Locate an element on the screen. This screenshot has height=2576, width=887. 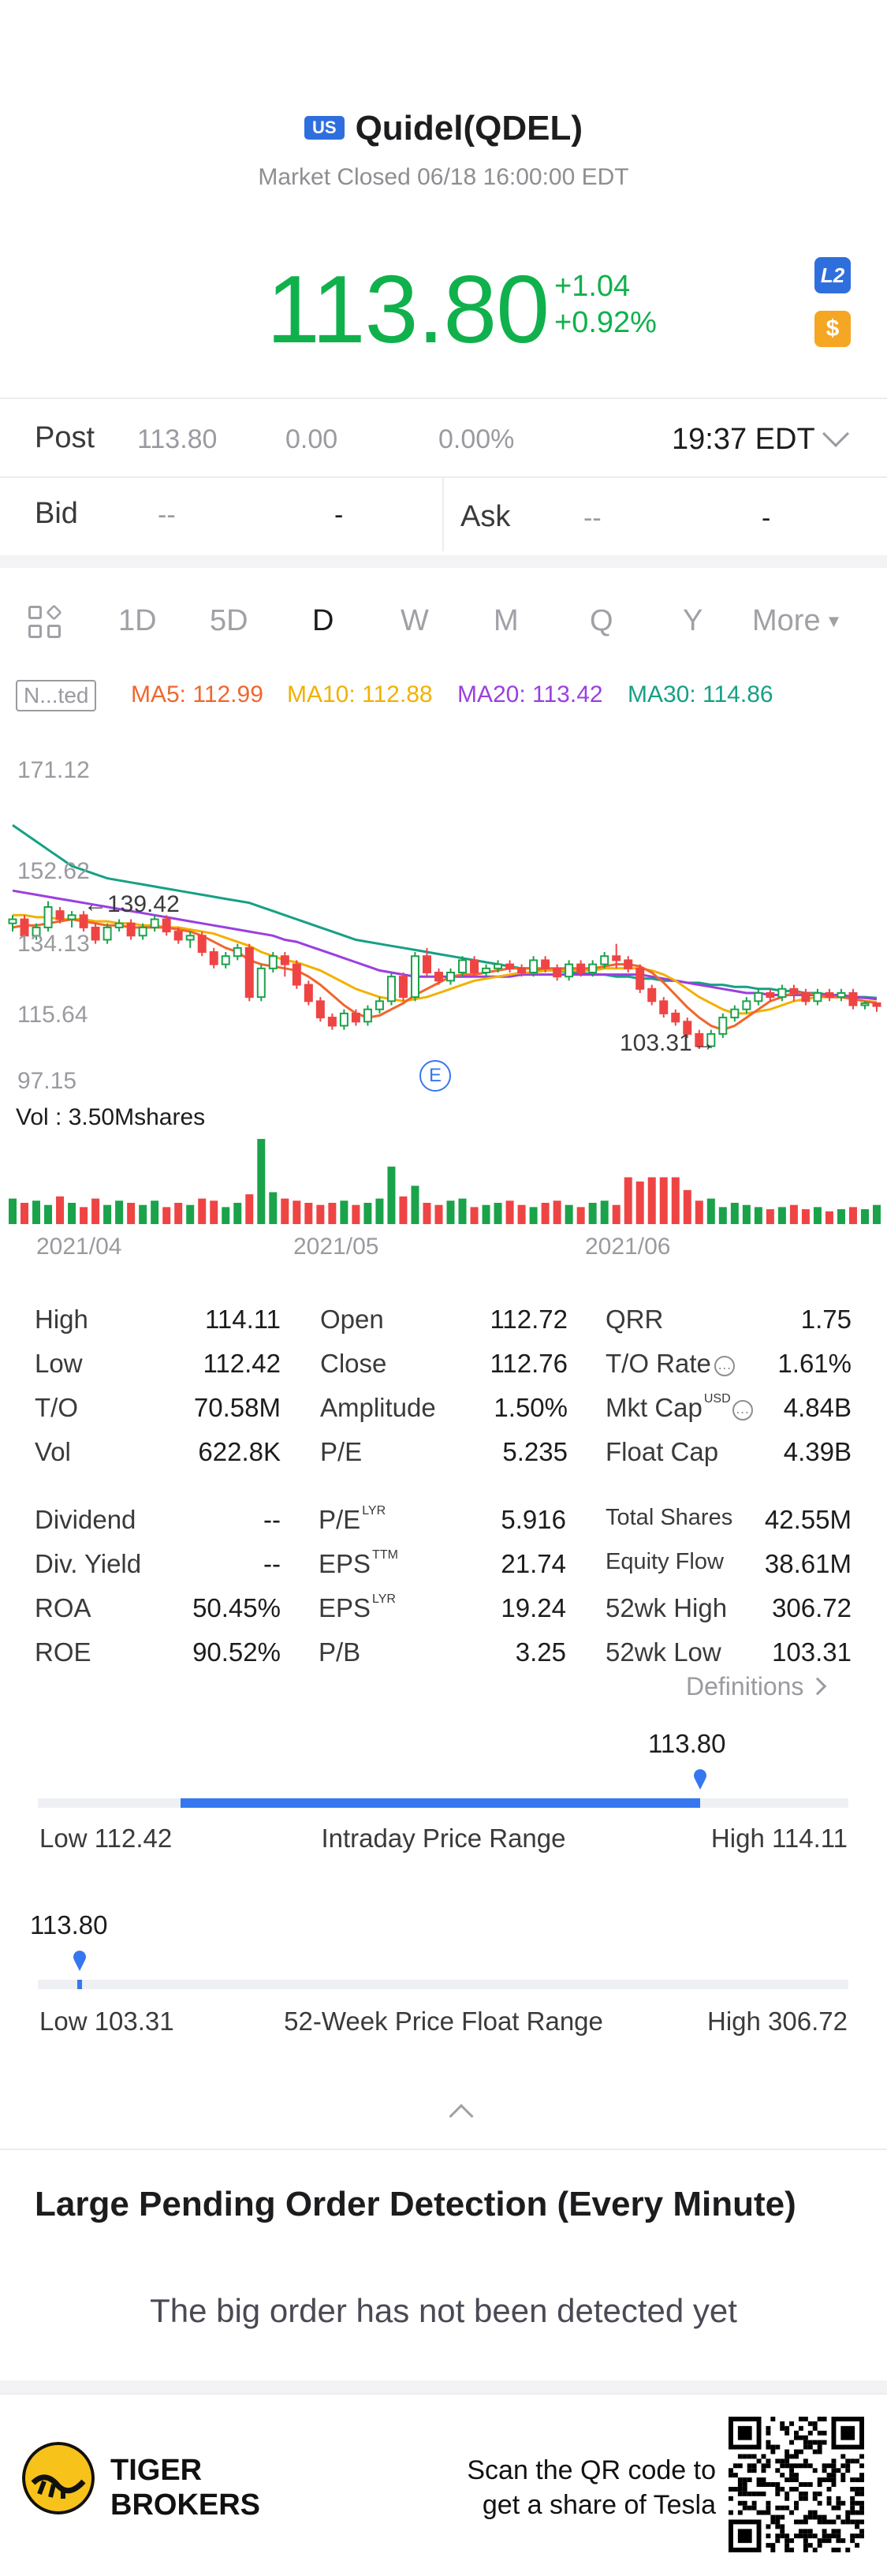
qr-code-icon is located at coordinates (796, 2484).